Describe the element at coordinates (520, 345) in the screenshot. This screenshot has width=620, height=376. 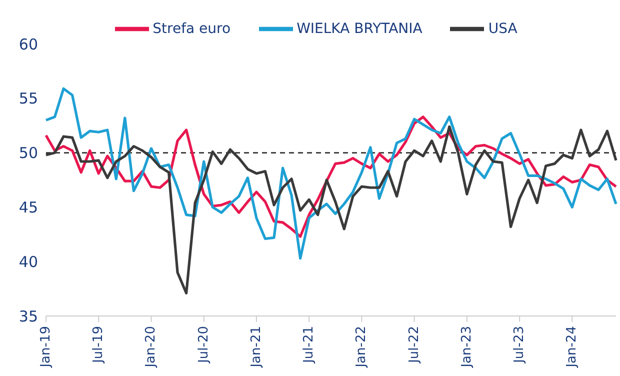
I see `x-tick-label: Jul-23` at that location.